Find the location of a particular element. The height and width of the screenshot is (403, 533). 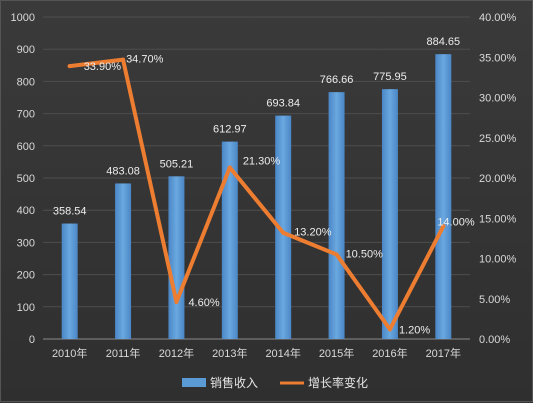

x-tick-label: 2012年 is located at coordinates (176, 353).